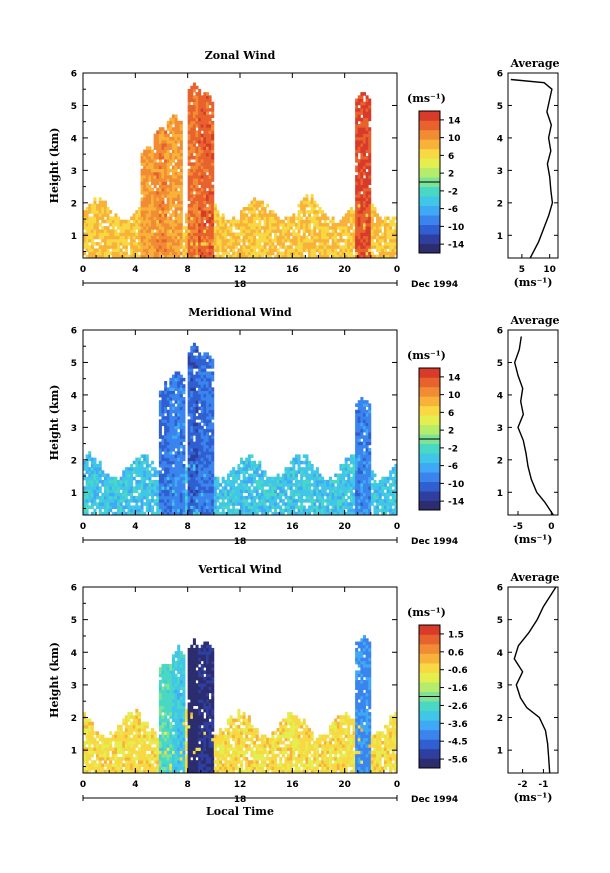 The image size is (610, 873). What do you see at coordinates (240, 170) in the screenshot?
I see `heatmap-cells` at bounding box center [240, 170].